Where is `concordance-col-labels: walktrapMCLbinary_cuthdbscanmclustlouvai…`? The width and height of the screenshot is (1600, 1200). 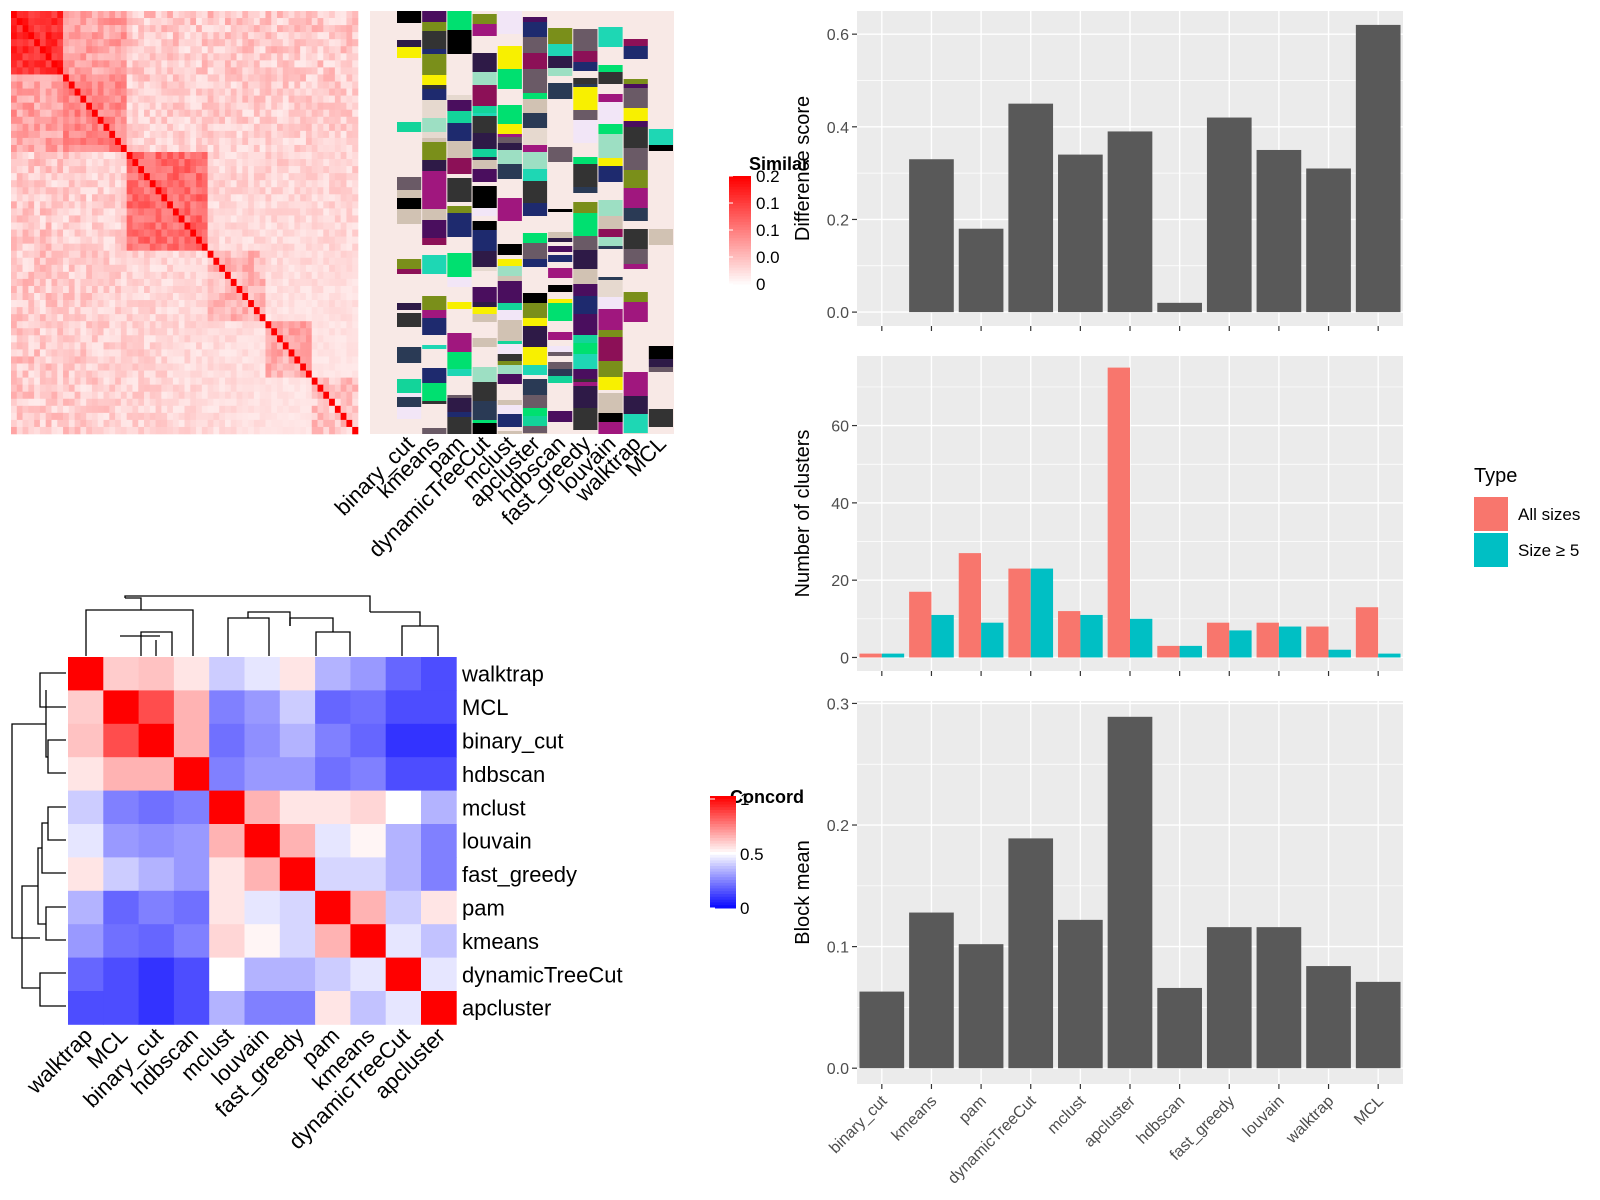 concordance-col-labels: walktrapMCLbinary_cuthdbscanmclustlouvai… is located at coordinates (235, 1088).